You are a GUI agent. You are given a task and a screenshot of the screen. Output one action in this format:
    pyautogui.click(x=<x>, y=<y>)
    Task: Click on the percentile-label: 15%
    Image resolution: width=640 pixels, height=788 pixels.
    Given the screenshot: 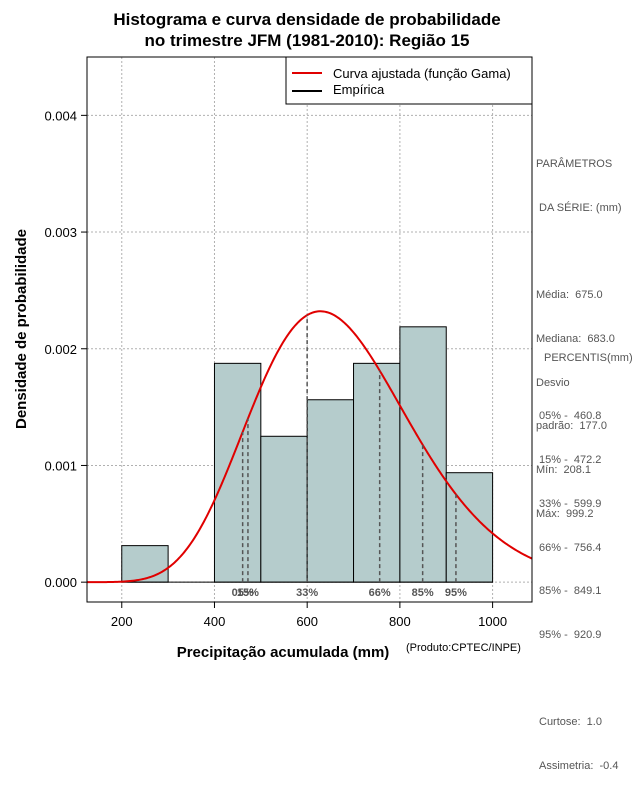 What is the action you would take?
    pyautogui.click(x=248, y=593)
    